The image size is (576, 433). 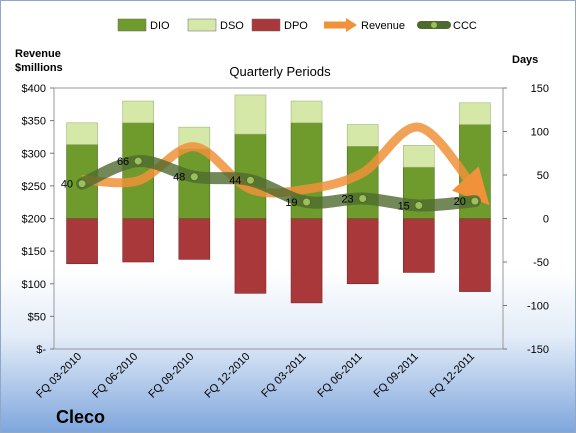 I want to click on left-tick-label: $350, so click(x=34, y=122).